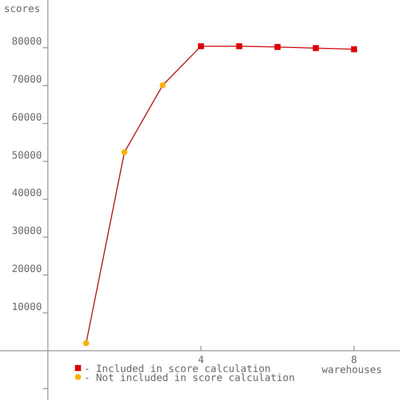 The height and width of the screenshot is (400, 400). I want to click on y-tick-label: 10000, so click(27, 307).